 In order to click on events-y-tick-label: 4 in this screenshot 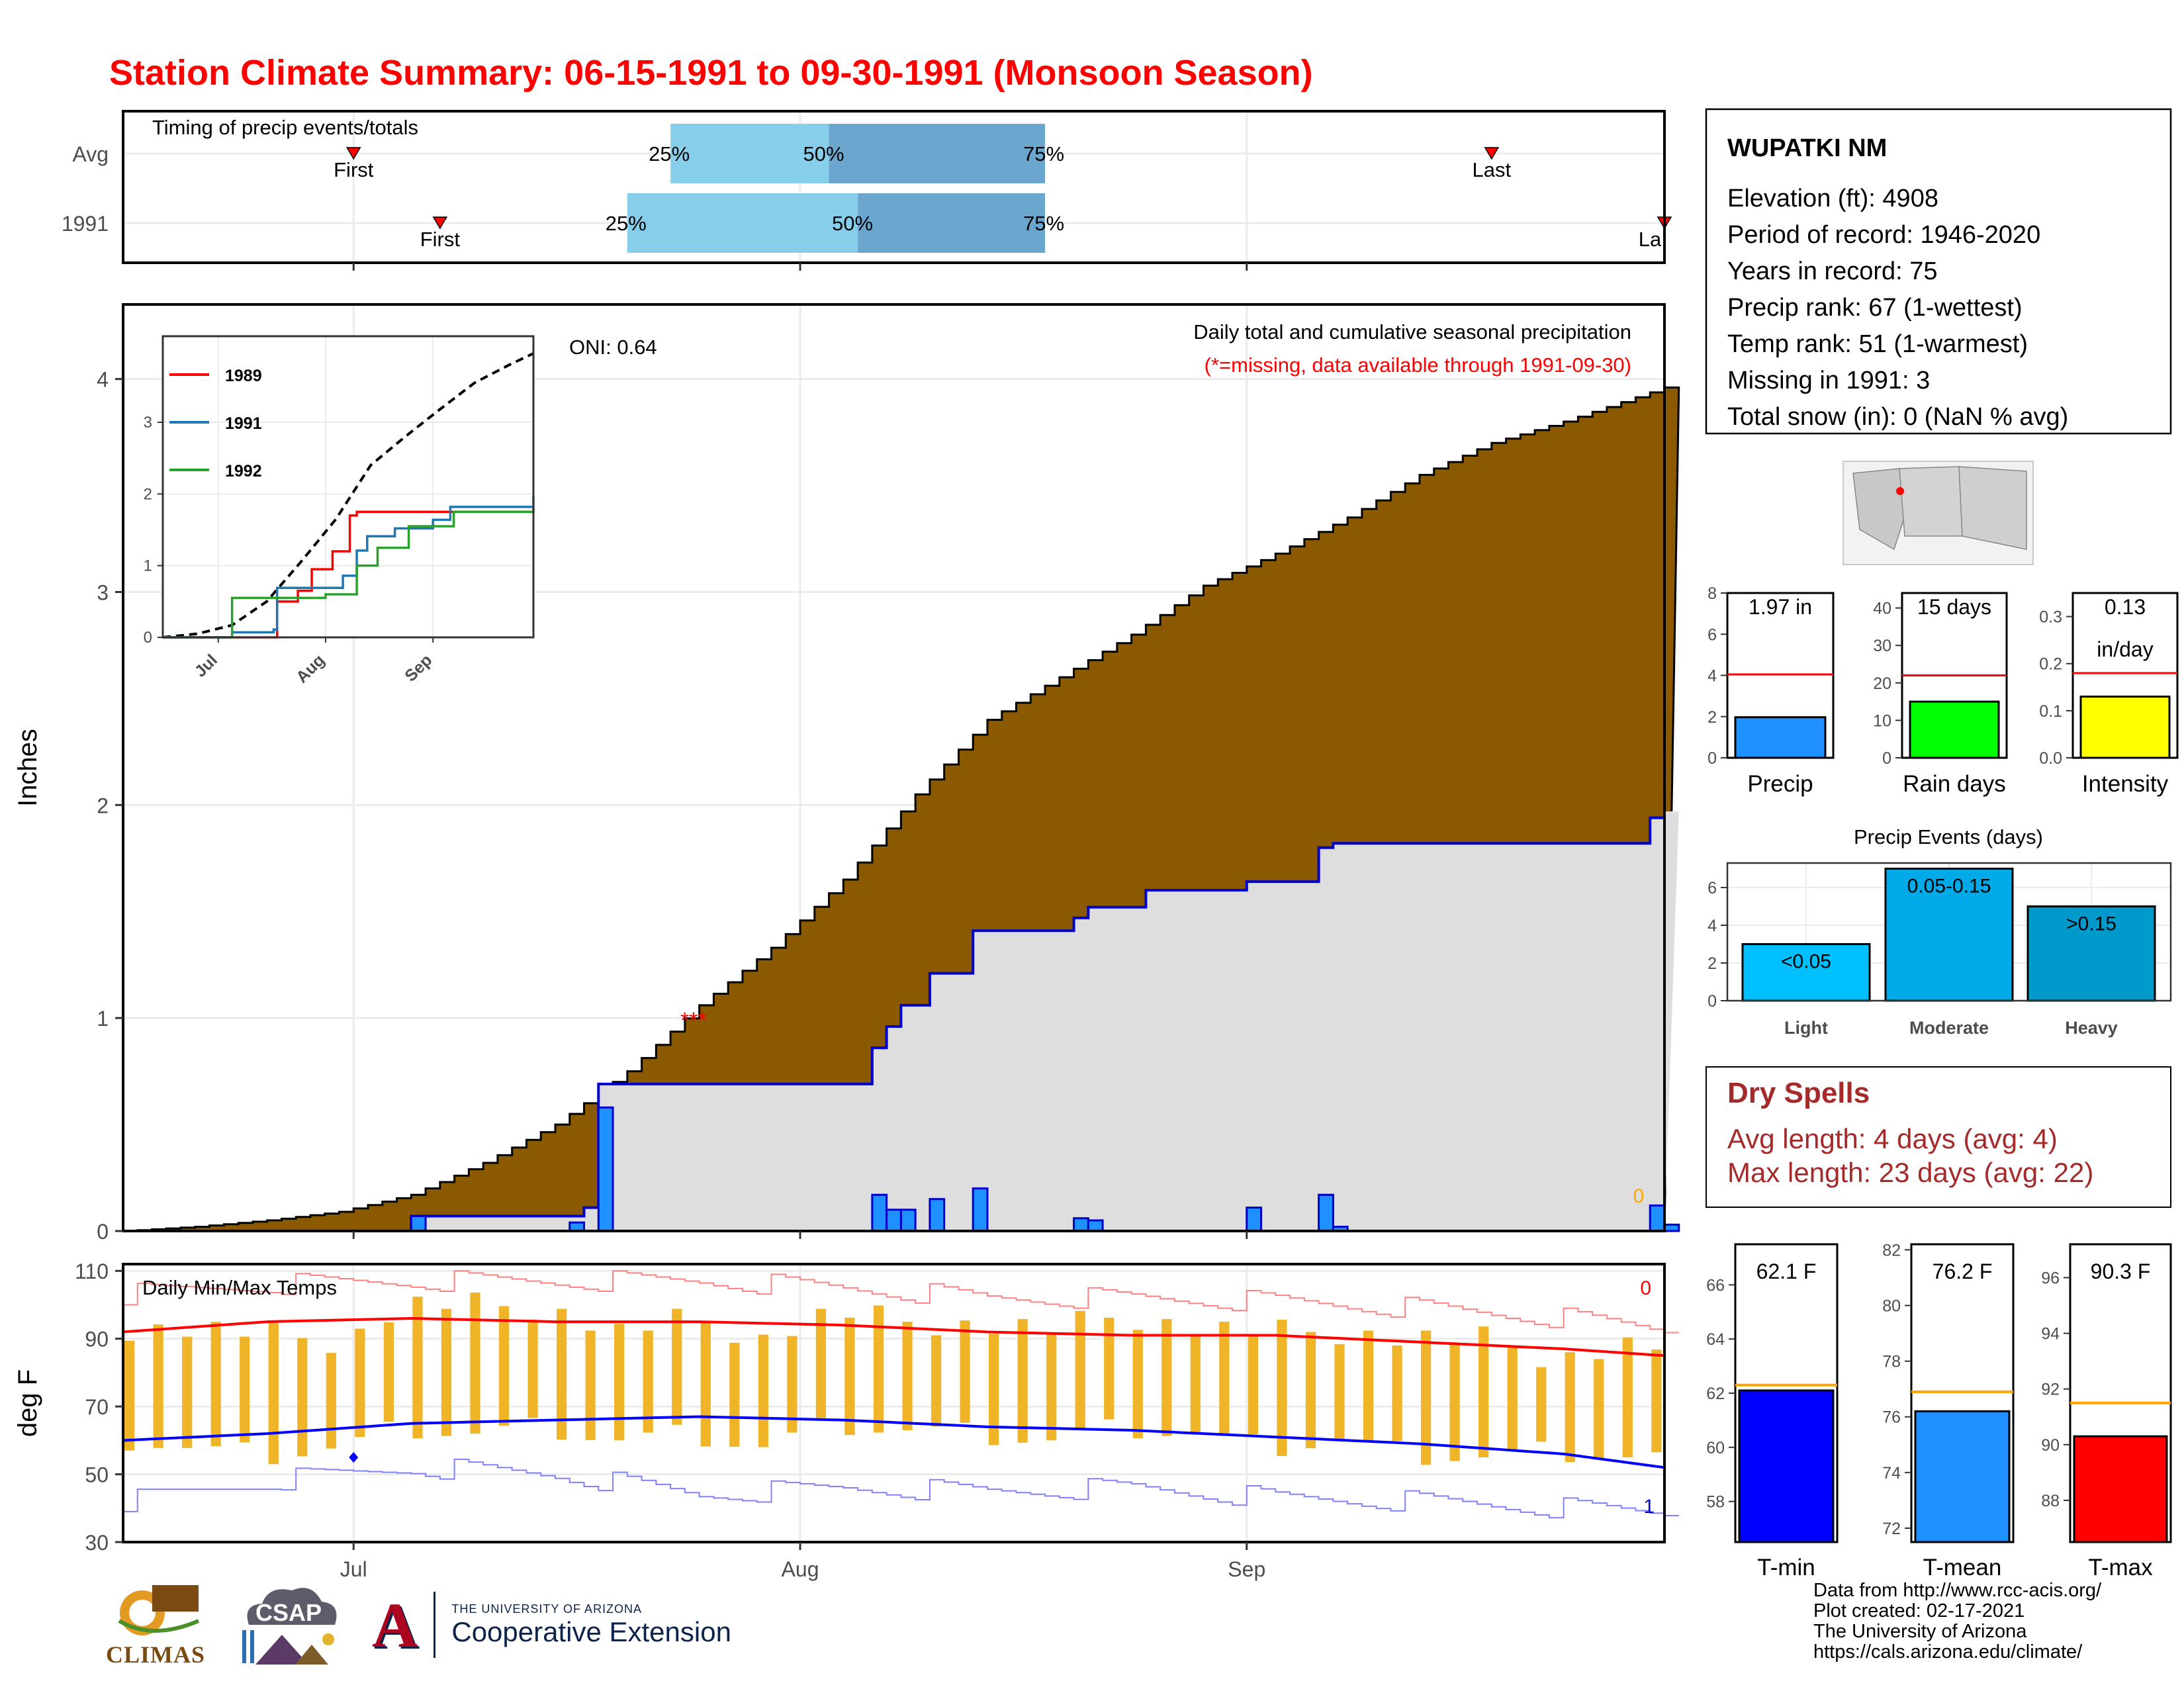, I will do `click(1712, 926)`.